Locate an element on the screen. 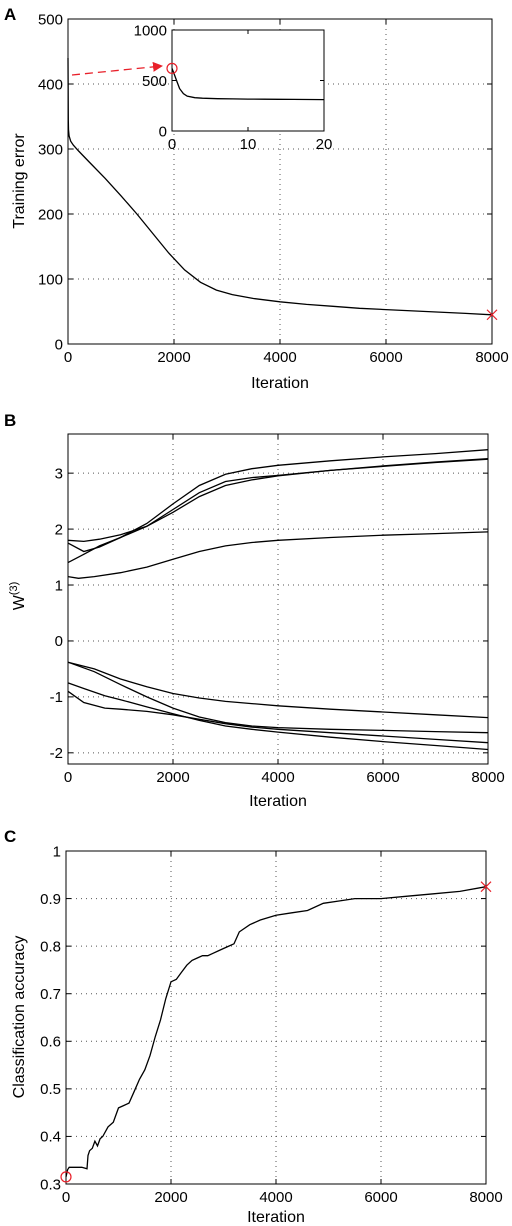 The image size is (512, 1226). panel-a-ytick-label: 400 is located at coordinates (50, 84).